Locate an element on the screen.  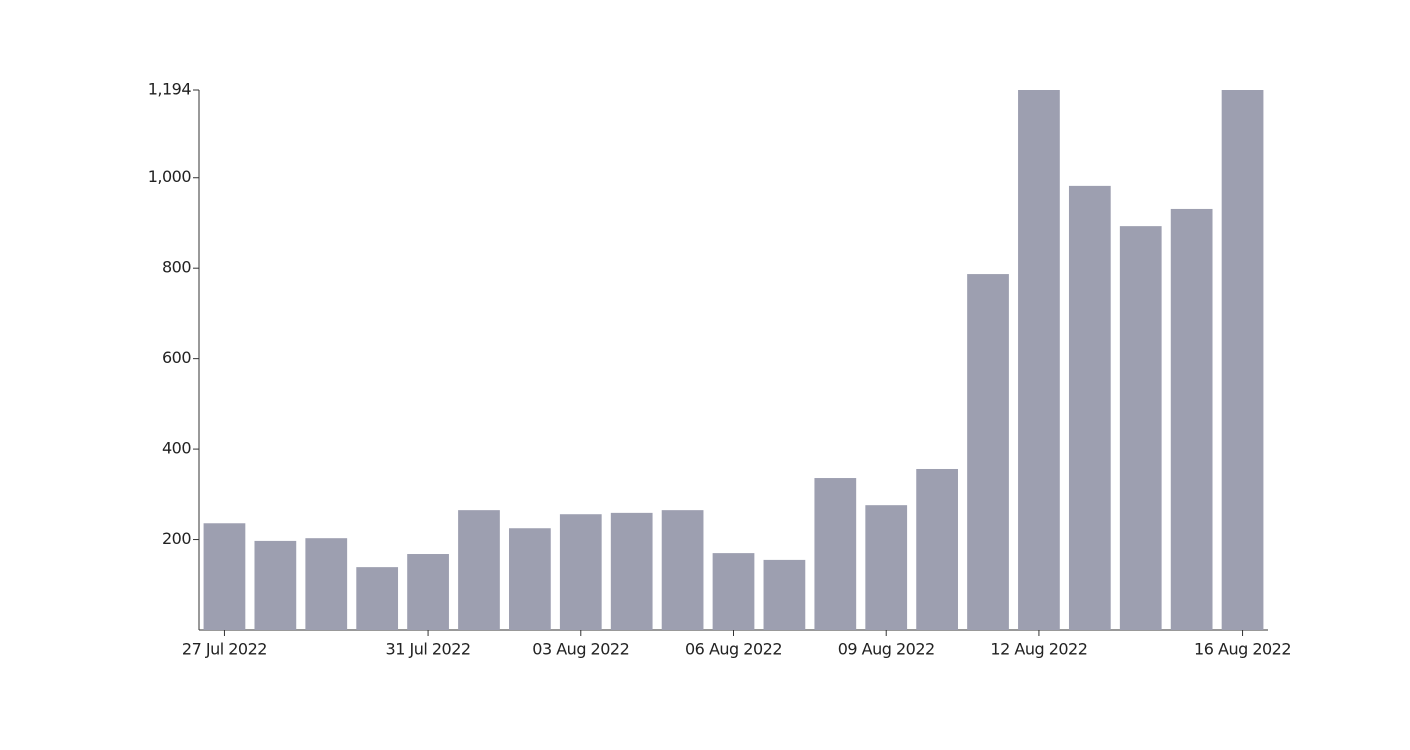
y-tick-label: 1,194 is located at coordinates (170, 89).